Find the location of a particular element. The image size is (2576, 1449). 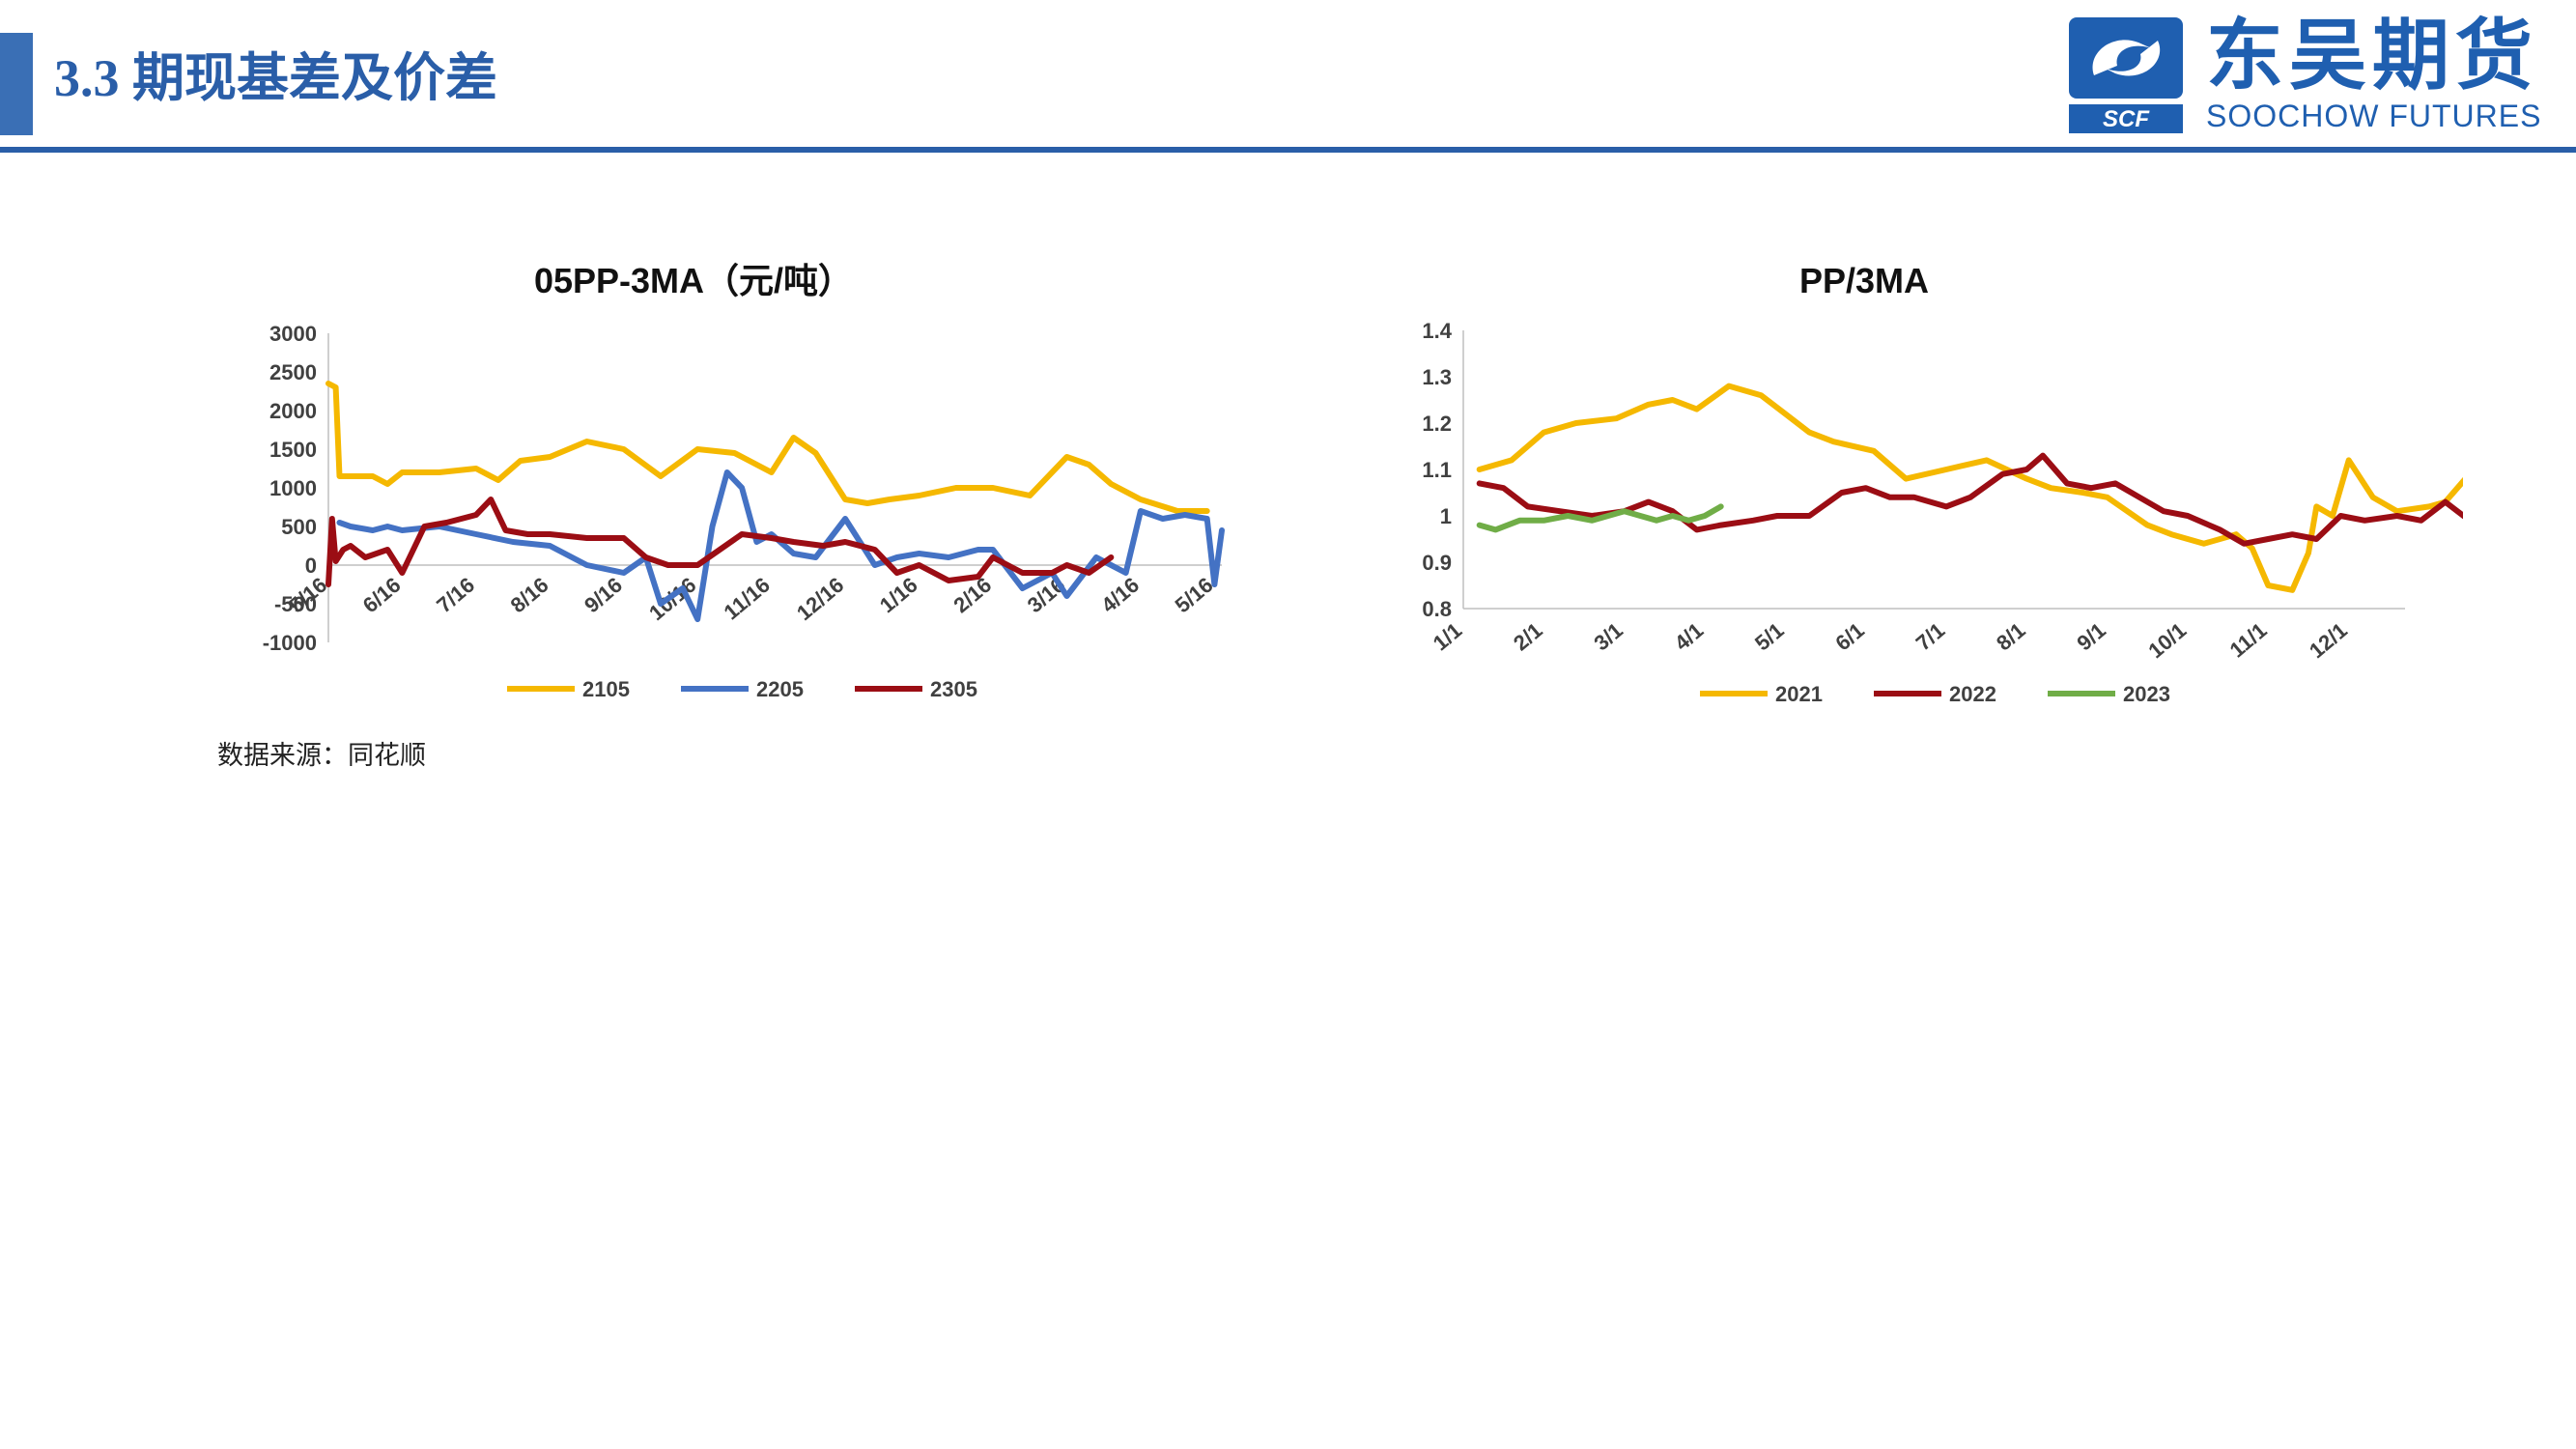

x-tick-label: 8/16 is located at coordinates (529, 595).